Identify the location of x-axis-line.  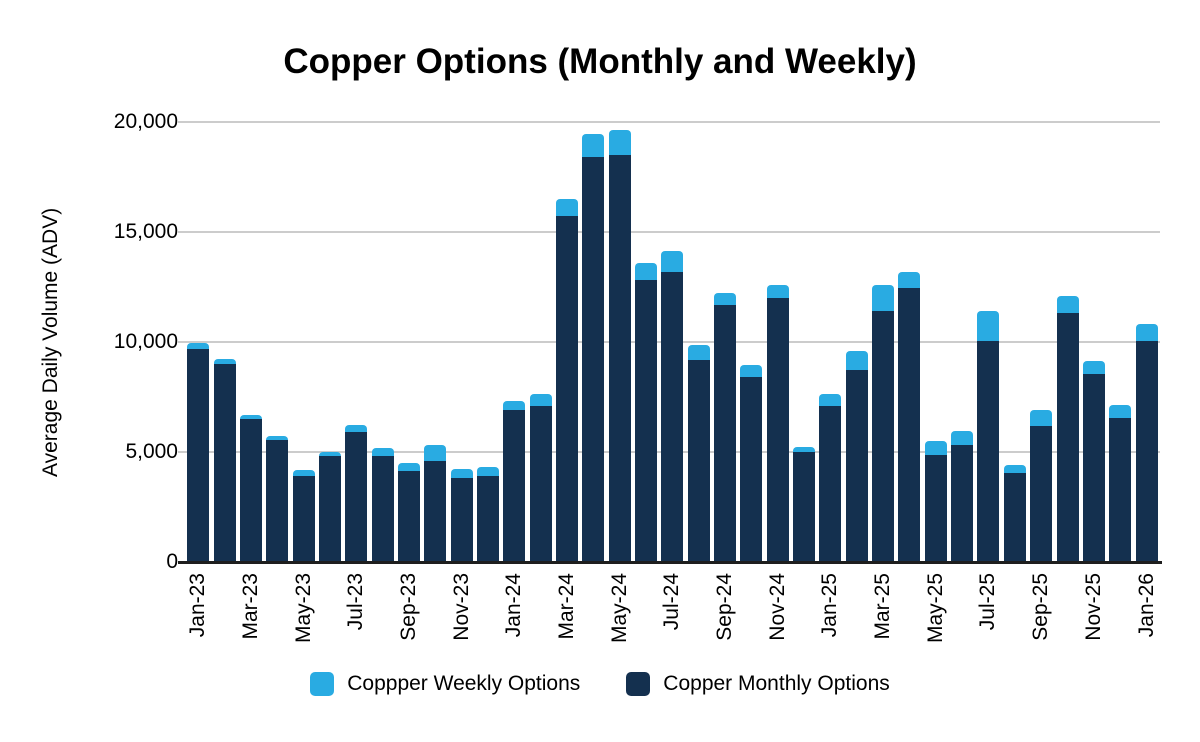
(670, 562).